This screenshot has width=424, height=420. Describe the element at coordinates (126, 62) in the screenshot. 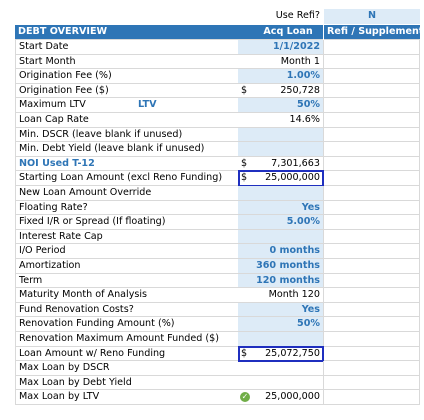

I see `row-label: Start Month` at that location.